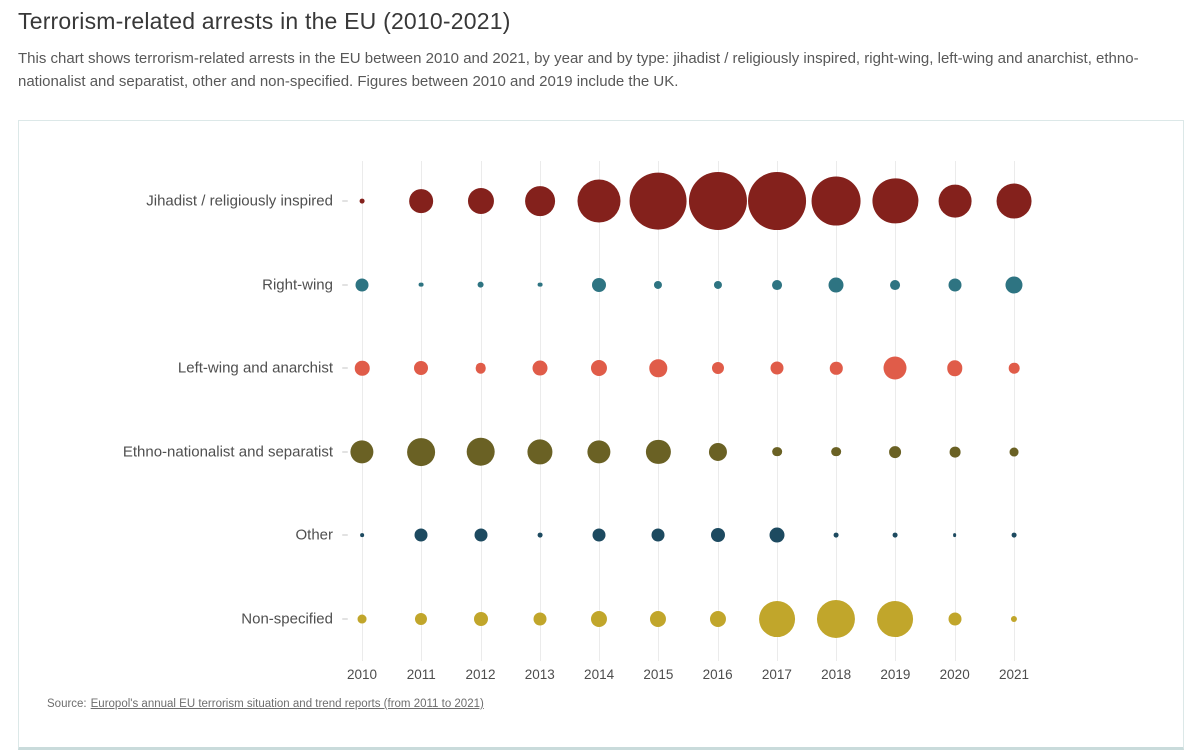 This screenshot has height=756, width=1200. What do you see at coordinates (776, 674) in the screenshot?
I see `x-axis-label: 2017` at bounding box center [776, 674].